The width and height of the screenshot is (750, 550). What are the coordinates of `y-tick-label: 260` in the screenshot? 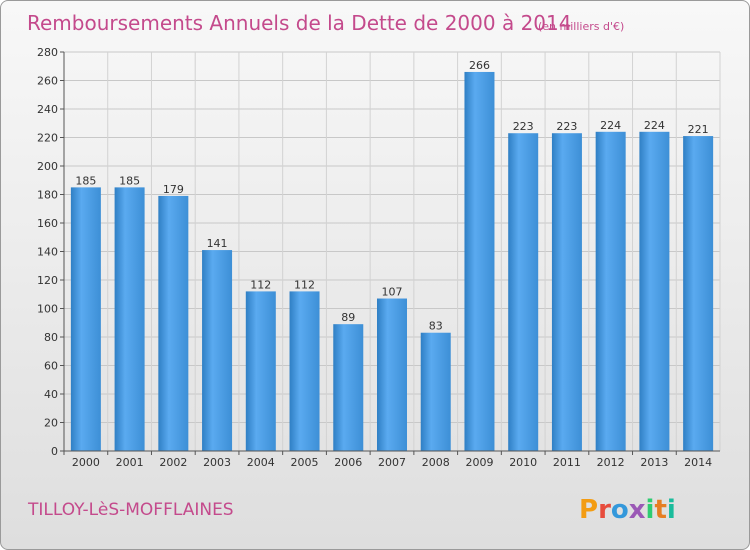 It's located at (47, 81).